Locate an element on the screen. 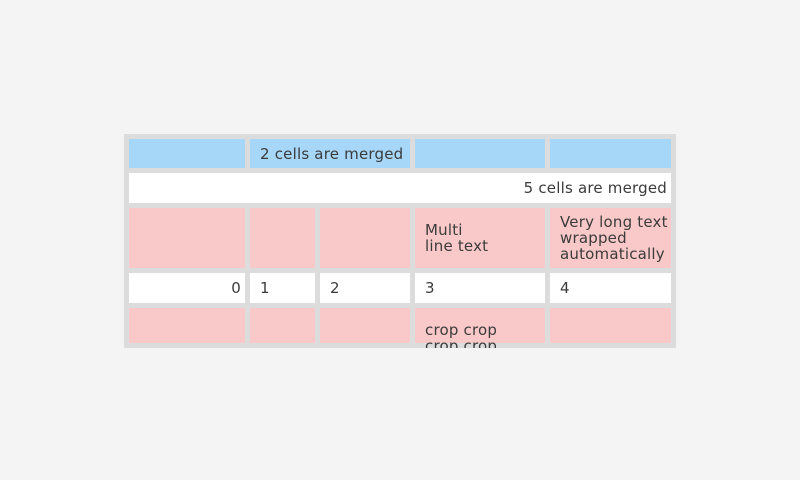 The width and height of the screenshot is (800, 480). cell-text: 5 cells are merged is located at coordinates (595, 188).